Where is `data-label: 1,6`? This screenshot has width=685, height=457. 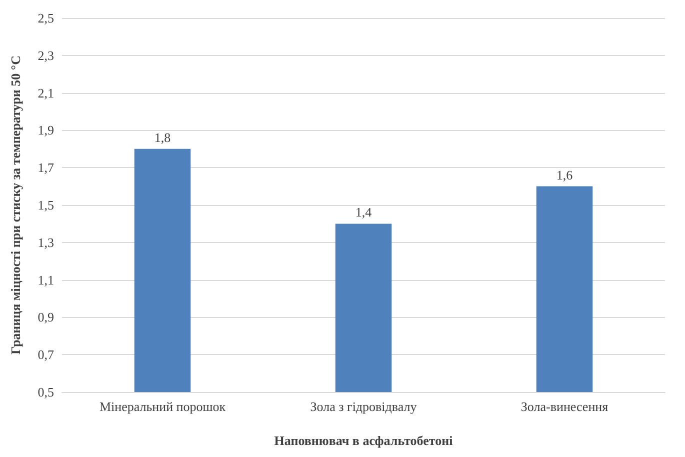 data-label: 1,6 is located at coordinates (565, 174).